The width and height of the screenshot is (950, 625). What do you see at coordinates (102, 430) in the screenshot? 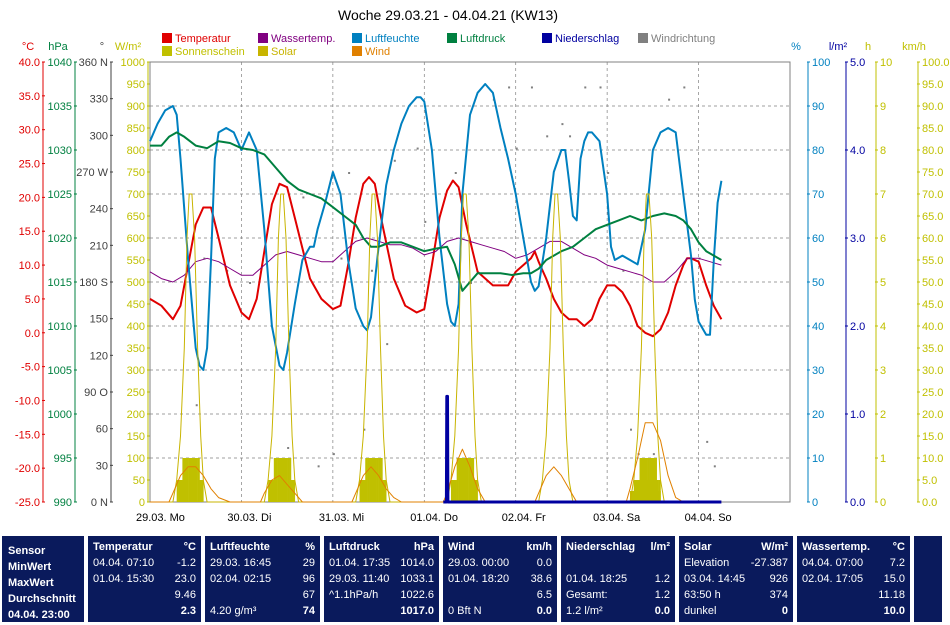
I see `tick-direction: 60` at bounding box center [102, 430].